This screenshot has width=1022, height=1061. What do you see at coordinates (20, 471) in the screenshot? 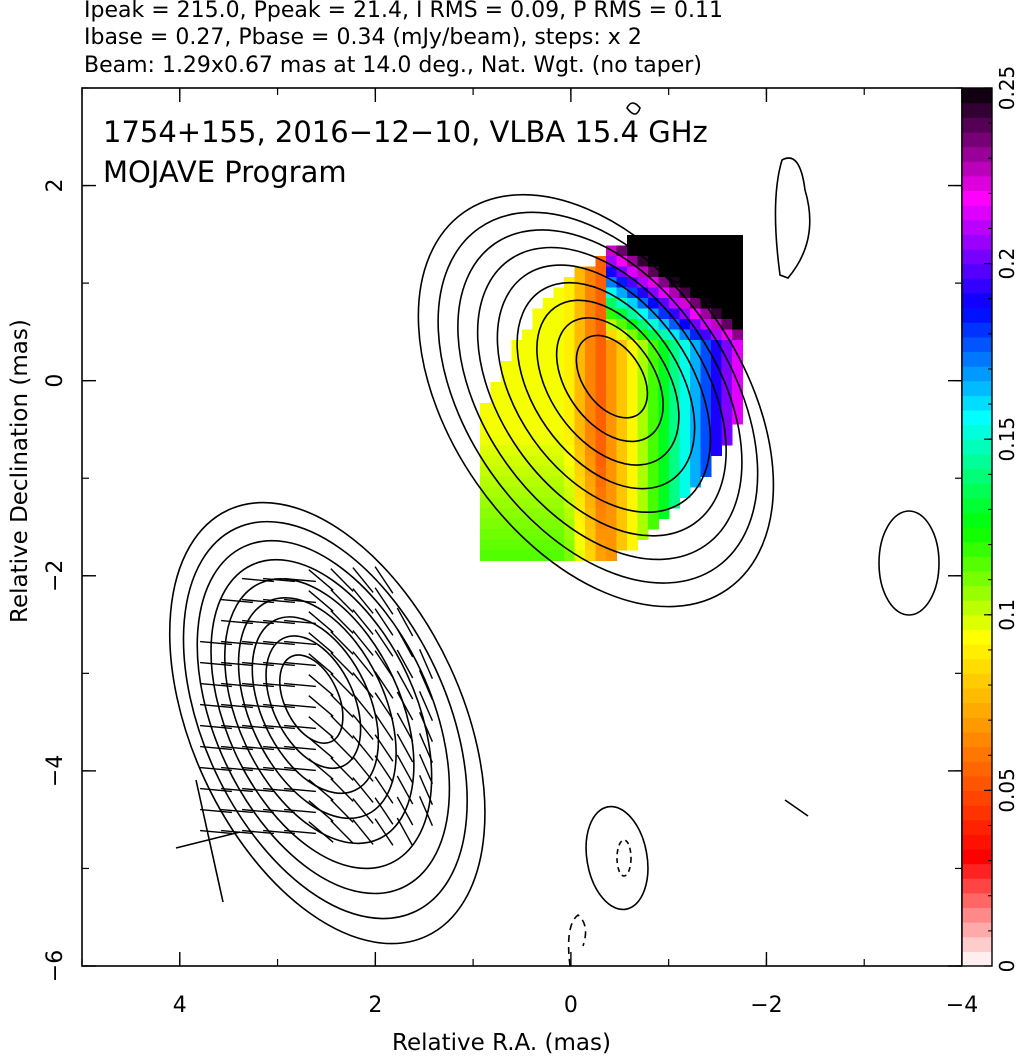
I see `y-axis-label: Relative Declination (mas)` at bounding box center [20, 471].